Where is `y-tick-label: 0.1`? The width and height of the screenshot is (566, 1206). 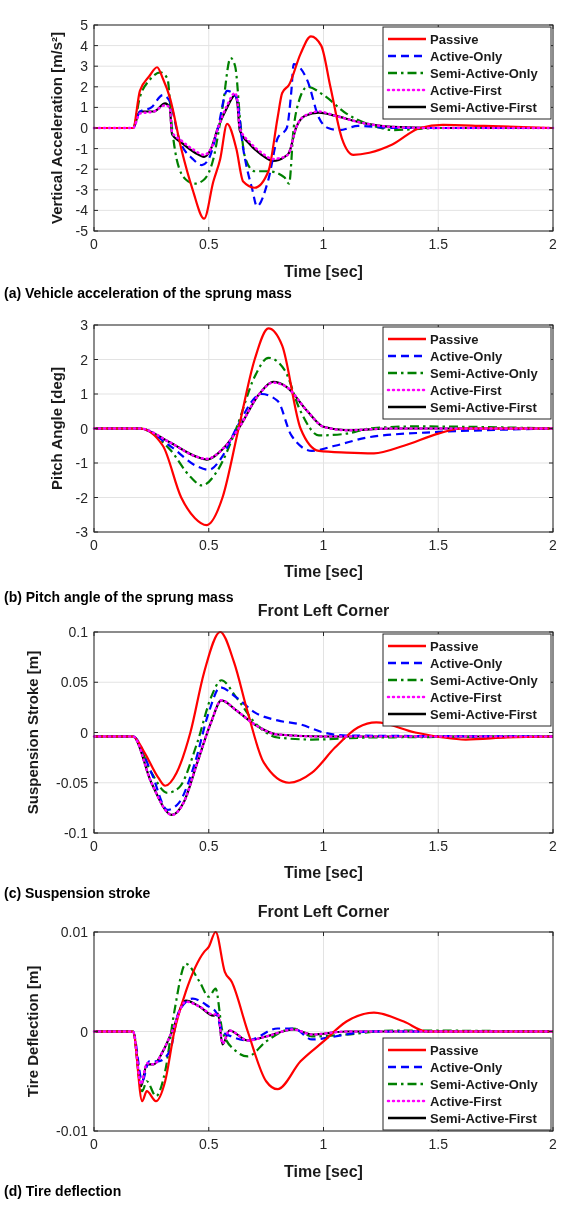 y-tick-label: 0.1 is located at coordinates (78, 632).